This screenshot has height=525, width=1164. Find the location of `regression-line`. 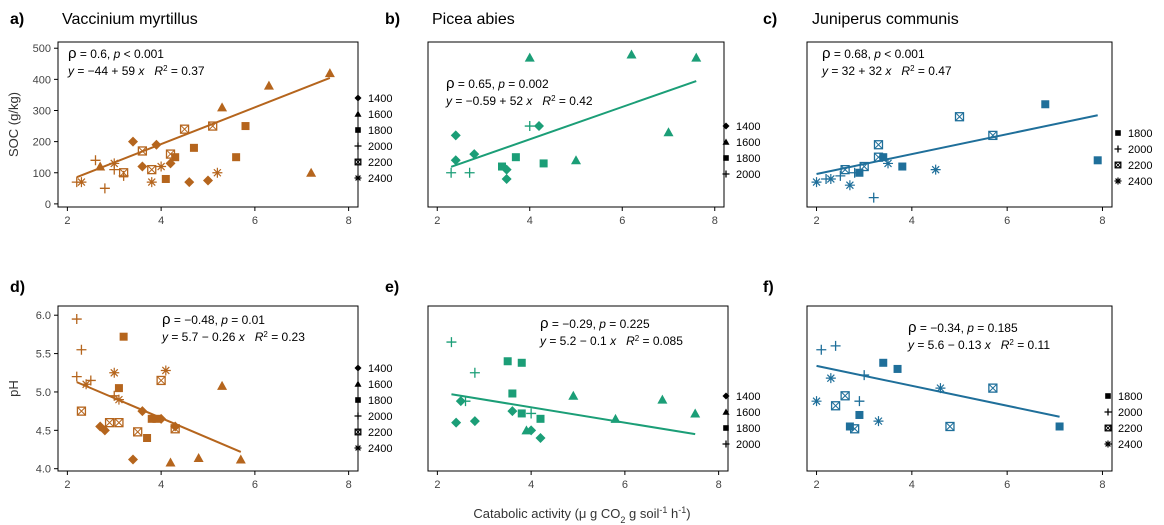

regression-line is located at coordinates (573, 124).